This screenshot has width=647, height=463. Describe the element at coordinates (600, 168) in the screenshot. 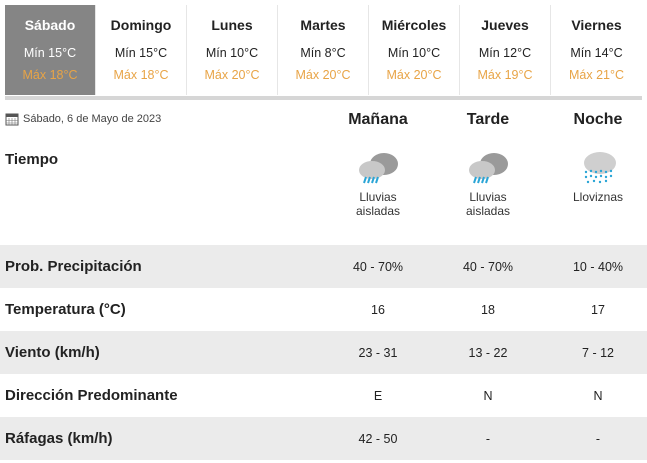

I see `cloud-drizzle-icon` at that location.